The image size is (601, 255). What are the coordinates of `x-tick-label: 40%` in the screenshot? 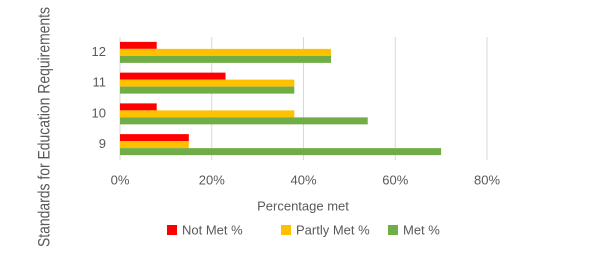 It's located at (303, 179).